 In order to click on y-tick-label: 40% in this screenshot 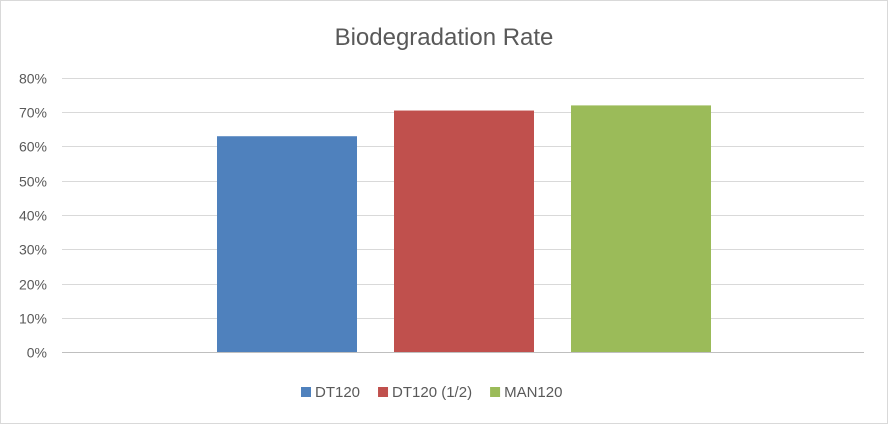, I will do `click(33, 216)`.